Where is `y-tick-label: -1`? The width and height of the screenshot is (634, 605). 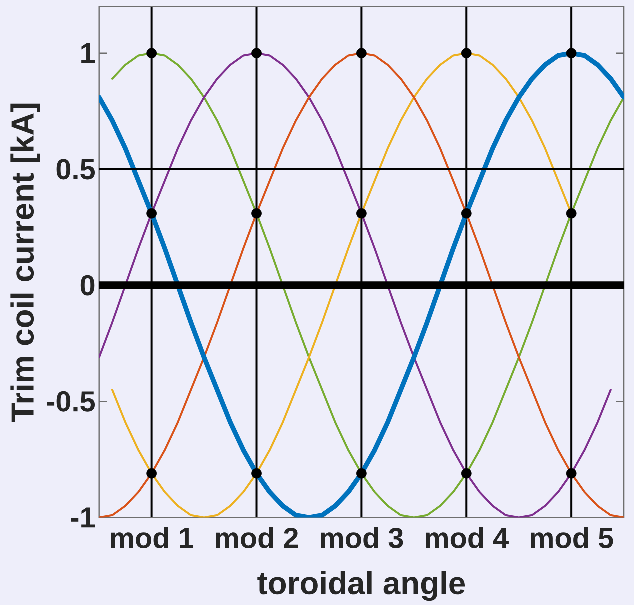
y-tick-label: -1 is located at coordinates (83, 518).